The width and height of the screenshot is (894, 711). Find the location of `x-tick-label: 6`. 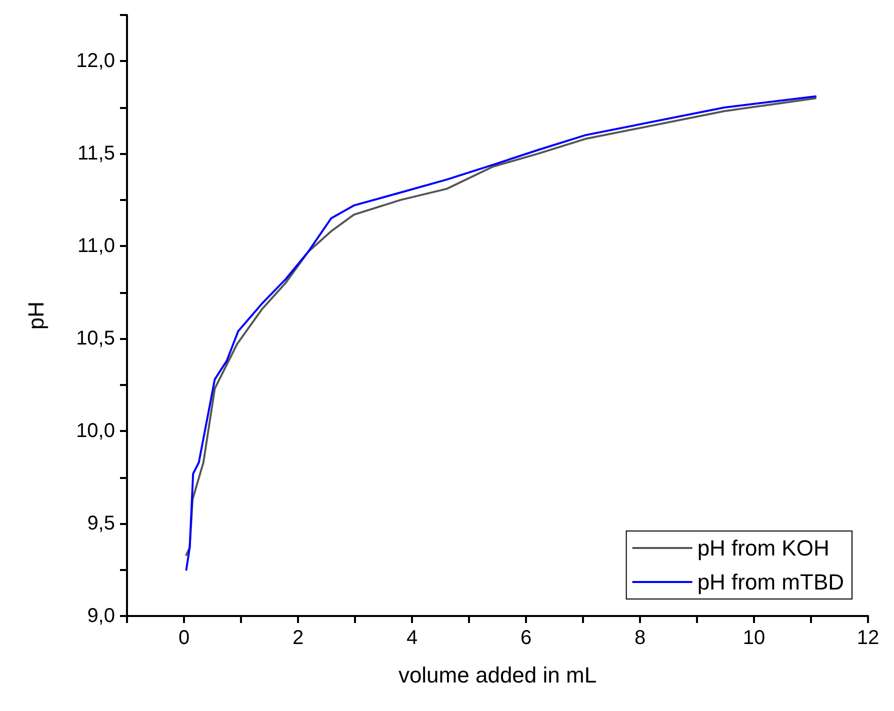

x-tick-label: 6 is located at coordinates (526, 638).